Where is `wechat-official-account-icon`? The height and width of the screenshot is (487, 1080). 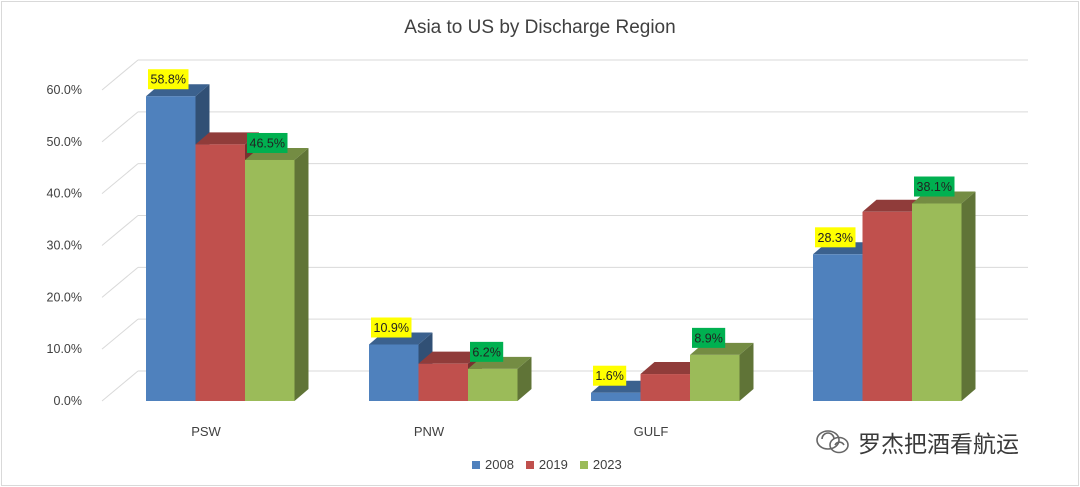 wechat-official-account-icon is located at coordinates (832, 442).